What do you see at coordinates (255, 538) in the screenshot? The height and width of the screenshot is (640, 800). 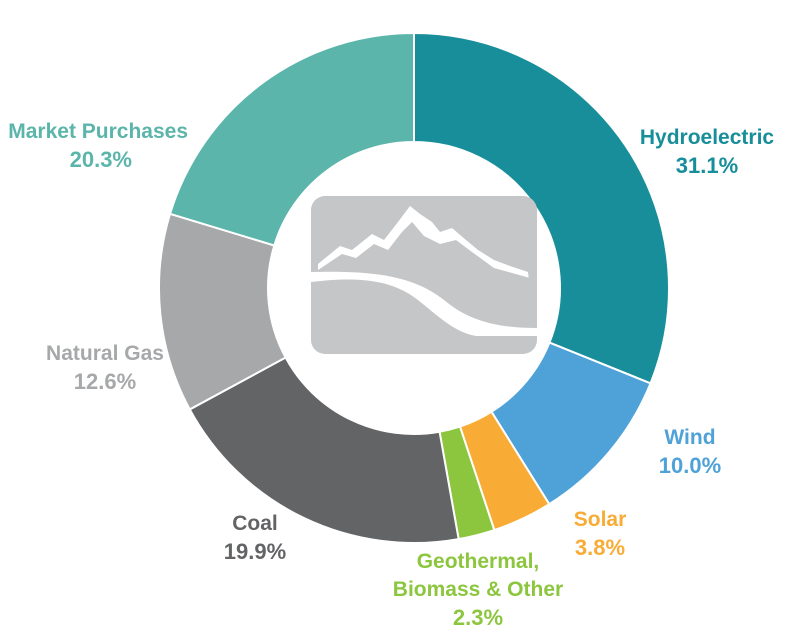 I see `label-coal: Coal 19.9%` at bounding box center [255, 538].